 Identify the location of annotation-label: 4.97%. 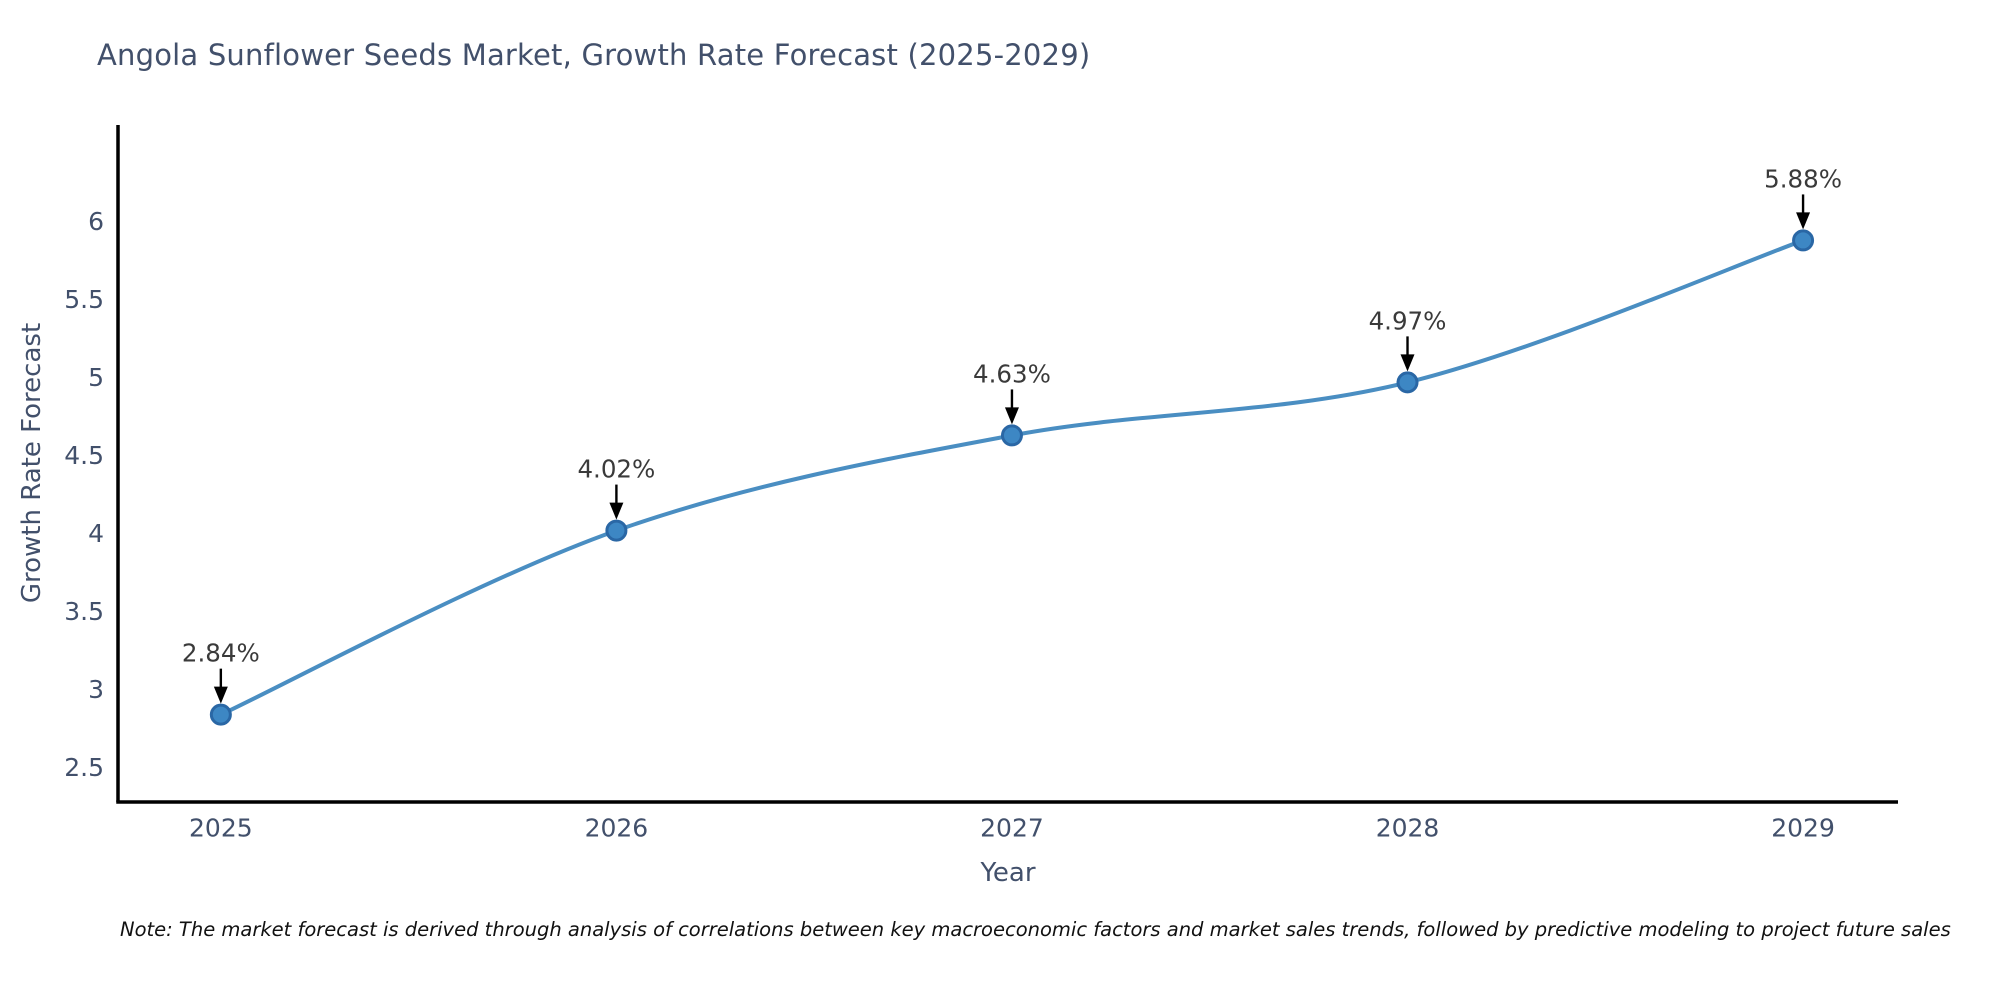
(1408, 320).